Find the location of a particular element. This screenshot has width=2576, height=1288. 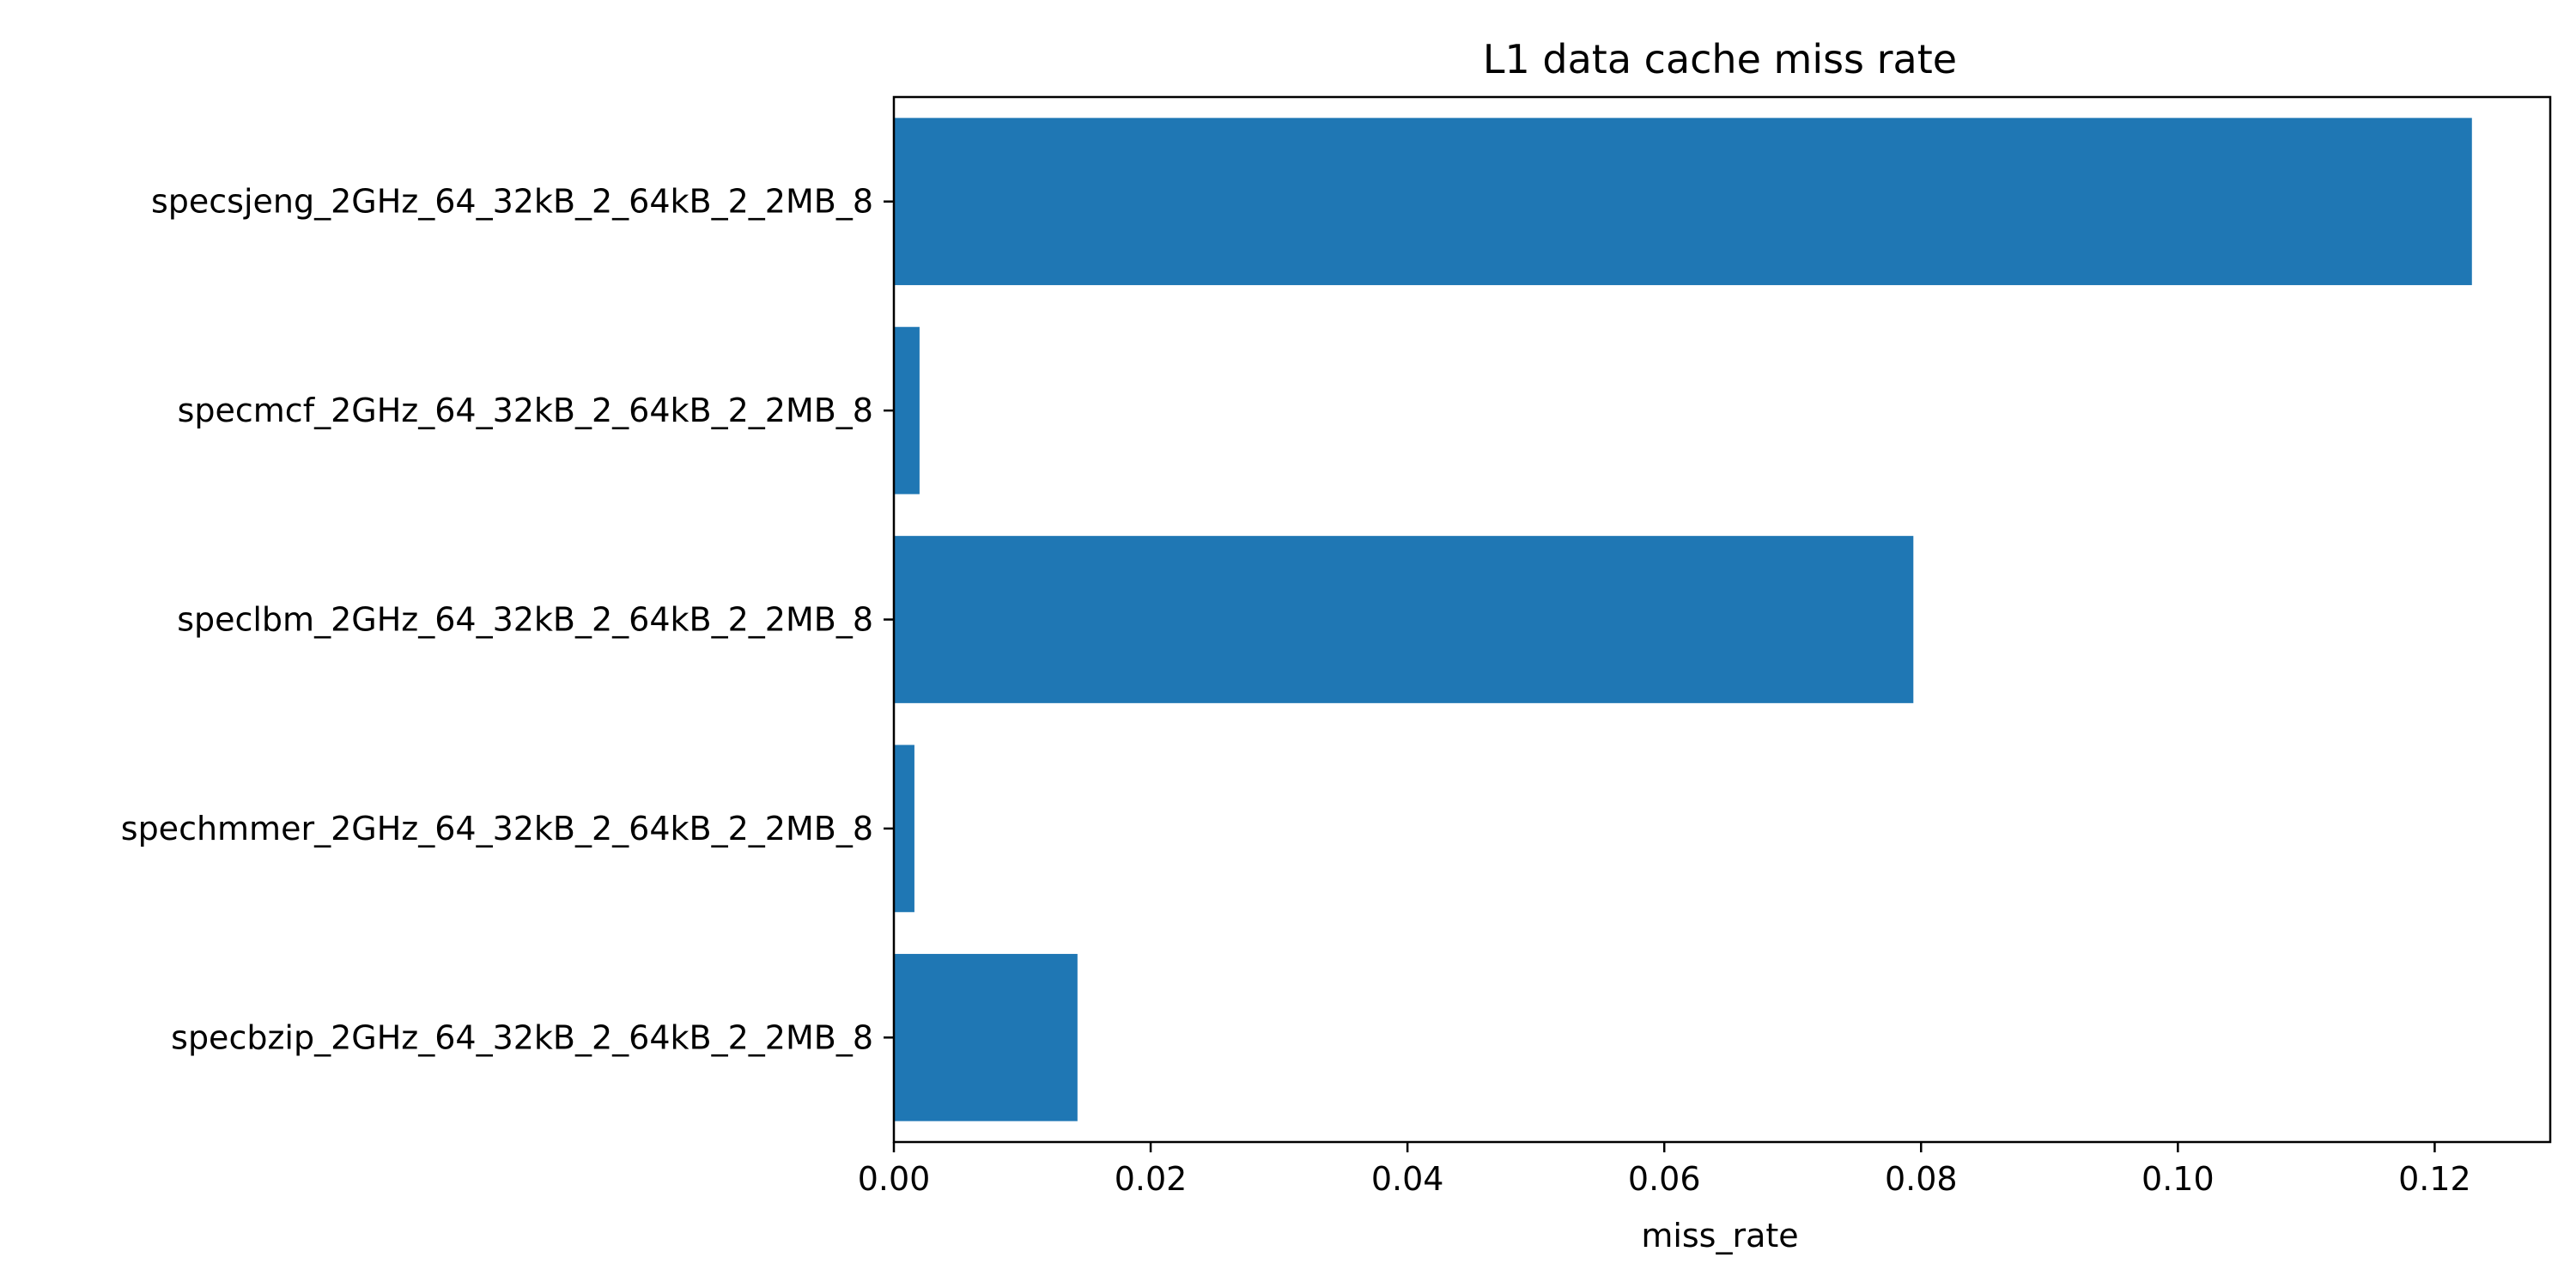

x-tick-label: 0.04 is located at coordinates (1407, 1179).